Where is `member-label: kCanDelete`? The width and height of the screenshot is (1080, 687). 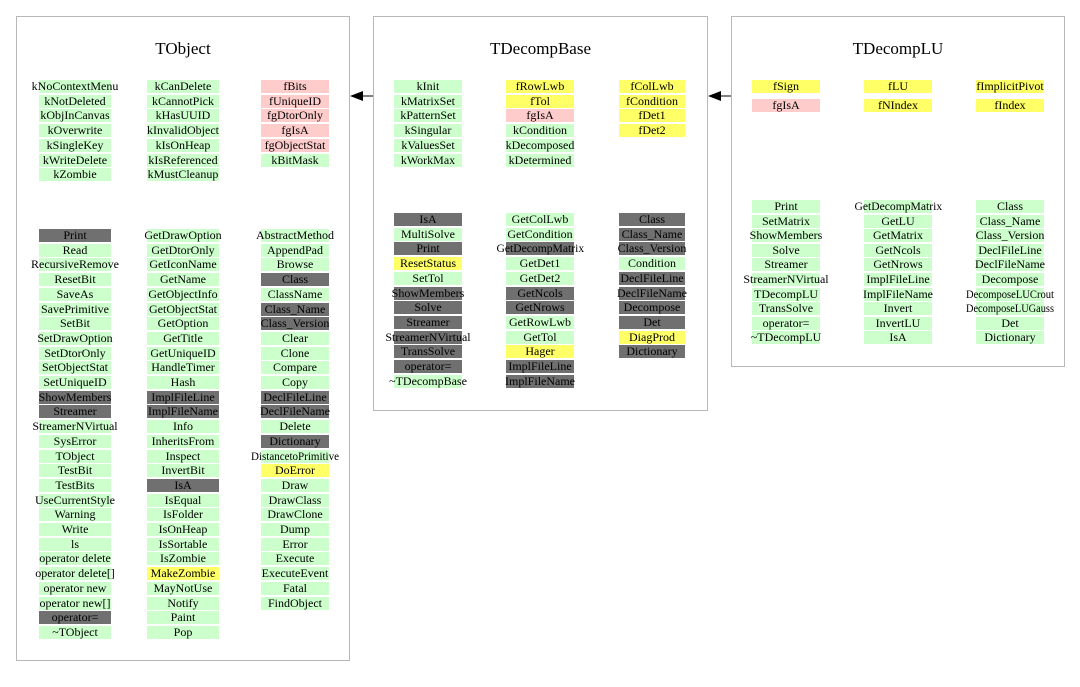 member-label: kCanDelete is located at coordinates (183, 86).